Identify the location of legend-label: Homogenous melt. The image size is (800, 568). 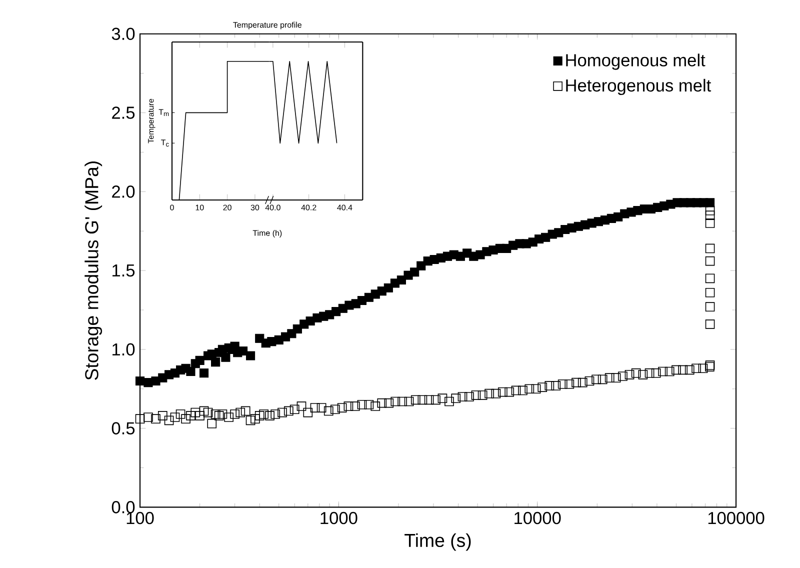
(636, 62).